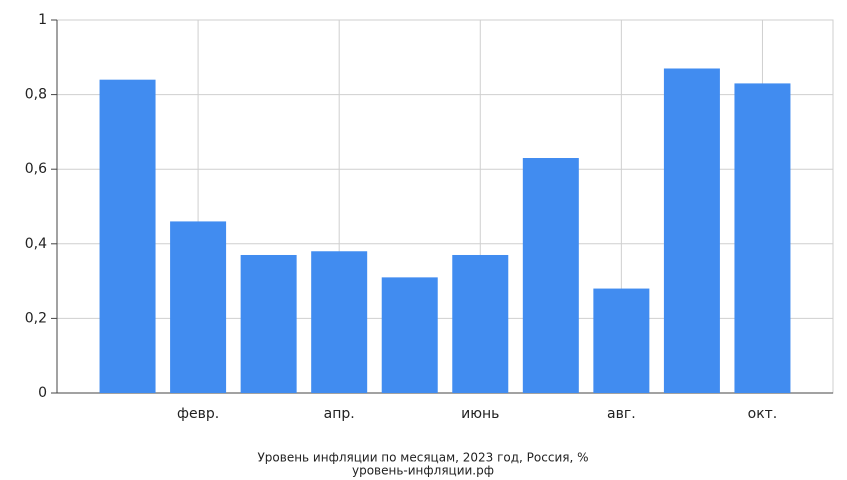 The image size is (847, 480). Describe the element at coordinates (36, 318) in the screenshot. I see `y-tick-label: 0,2` at that location.